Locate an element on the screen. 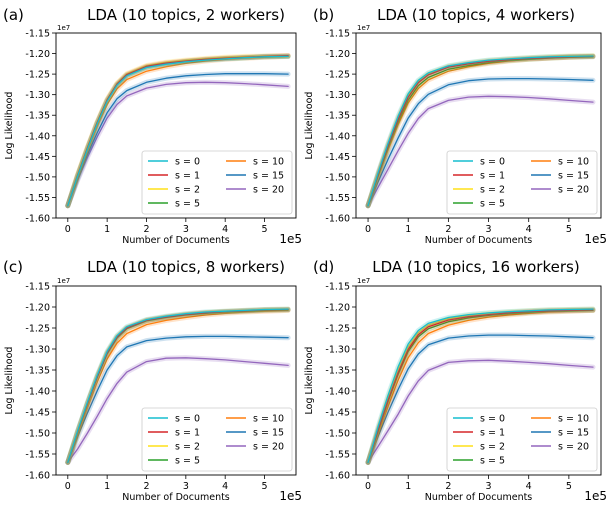 This screenshot has height=507, width=609. panel-label: (d) is located at coordinates (323, 267).